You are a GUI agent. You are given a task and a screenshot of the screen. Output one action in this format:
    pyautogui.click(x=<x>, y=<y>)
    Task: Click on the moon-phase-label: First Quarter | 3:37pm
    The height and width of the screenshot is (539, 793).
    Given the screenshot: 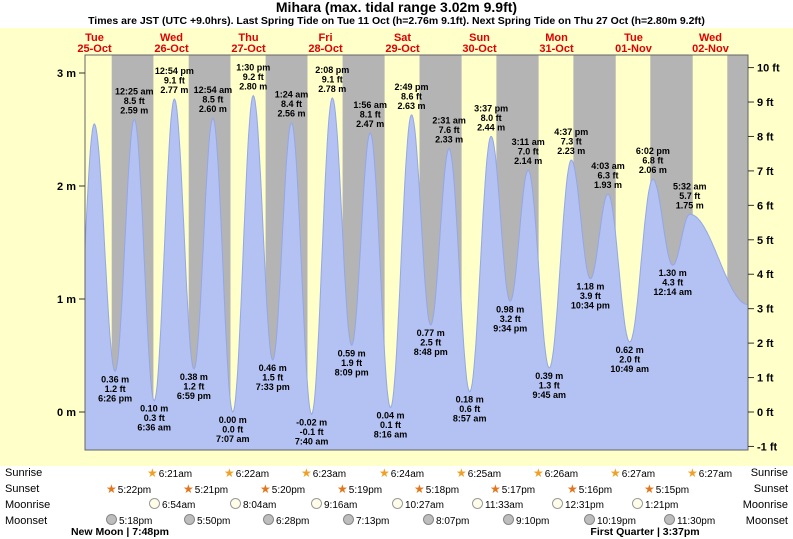 What is the action you would take?
    pyautogui.click(x=645, y=532)
    